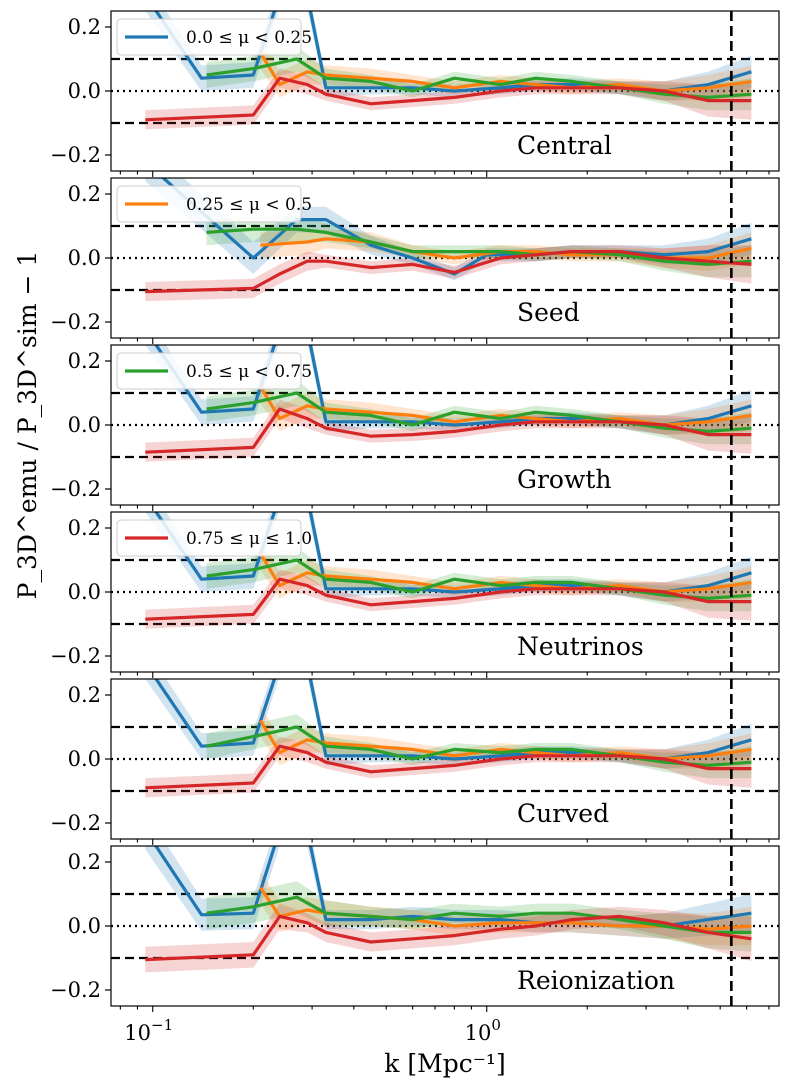 The height and width of the screenshot is (1091, 789). I want to click on x-axis-label: k [Mpc⁻¹], so click(444, 1063).